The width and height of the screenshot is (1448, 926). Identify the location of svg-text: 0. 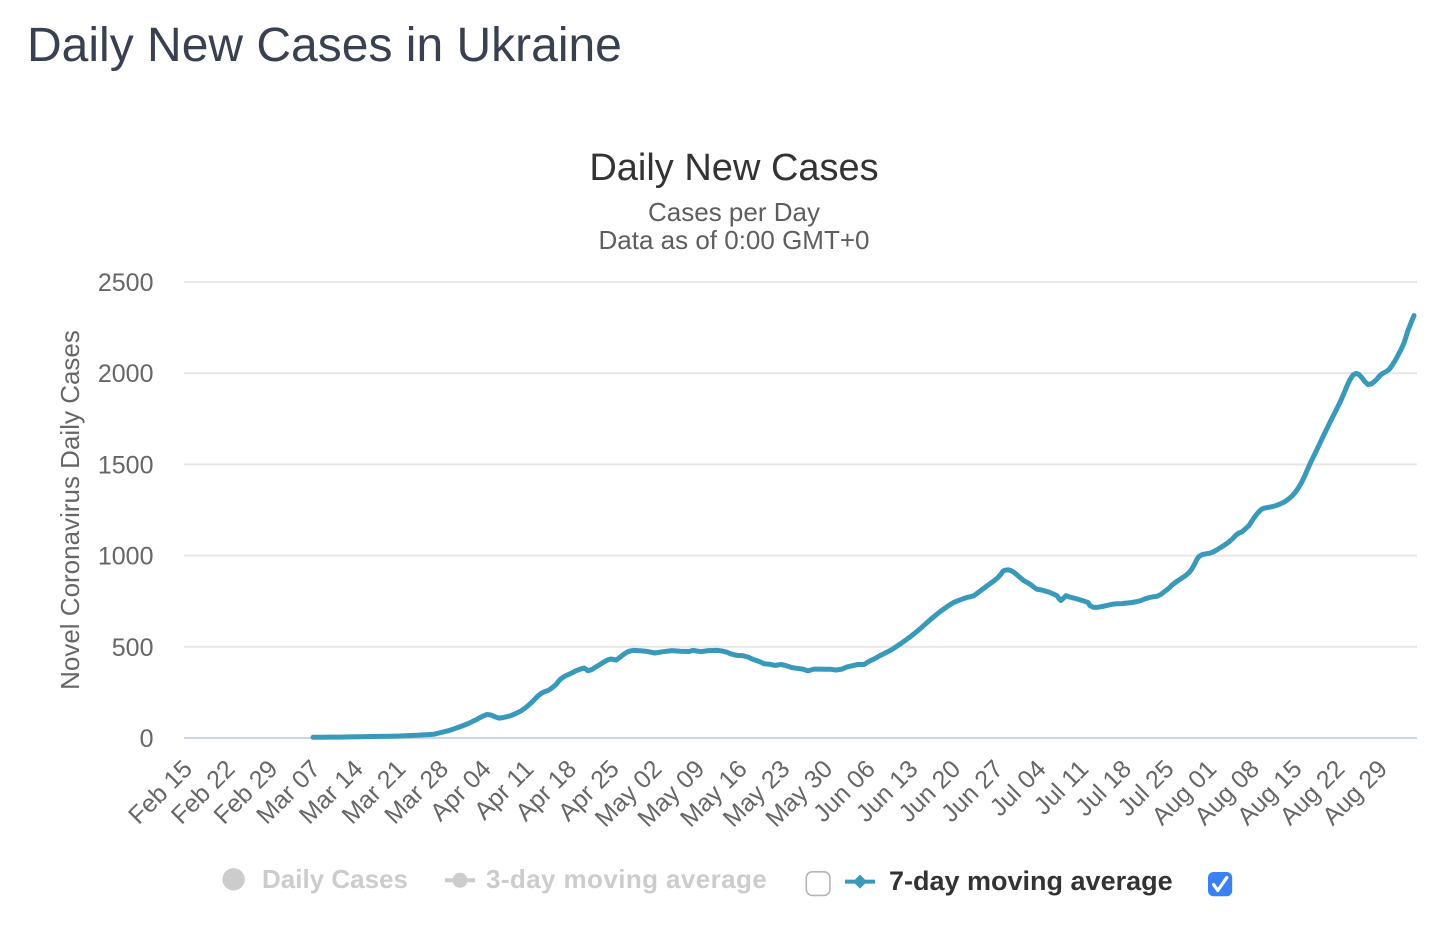
(147, 739).